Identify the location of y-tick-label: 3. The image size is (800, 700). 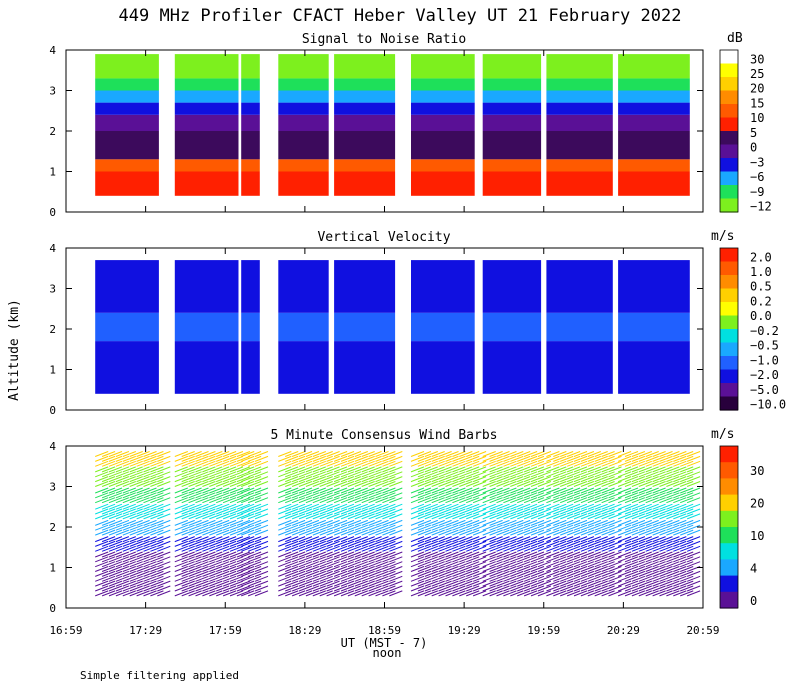
(52, 91).